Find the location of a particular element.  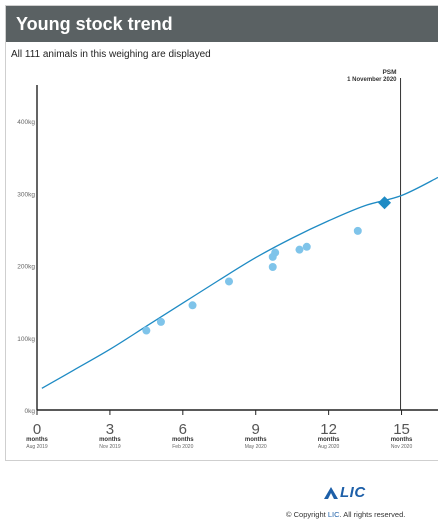

x-tick-date: Aug 2020 is located at coordinates (329, 447).